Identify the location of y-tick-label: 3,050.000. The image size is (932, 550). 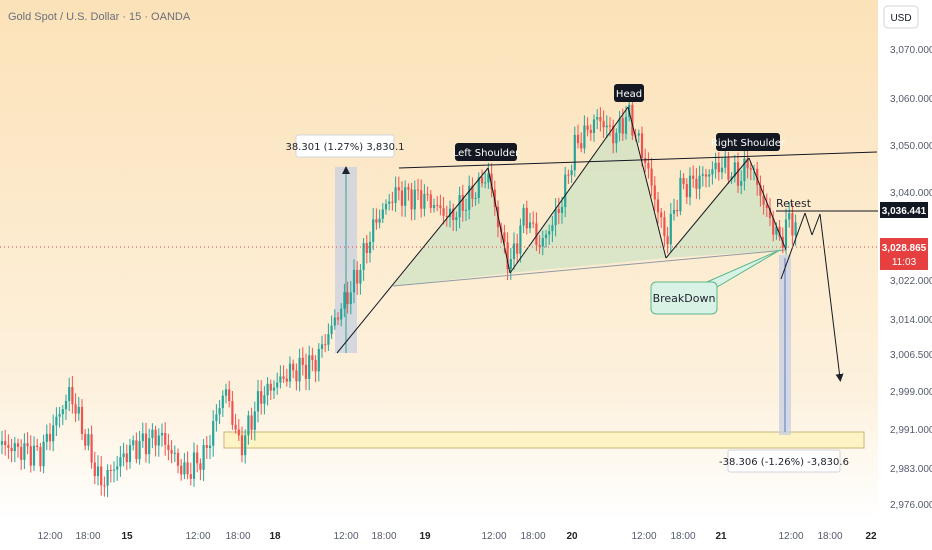
(911, 146).